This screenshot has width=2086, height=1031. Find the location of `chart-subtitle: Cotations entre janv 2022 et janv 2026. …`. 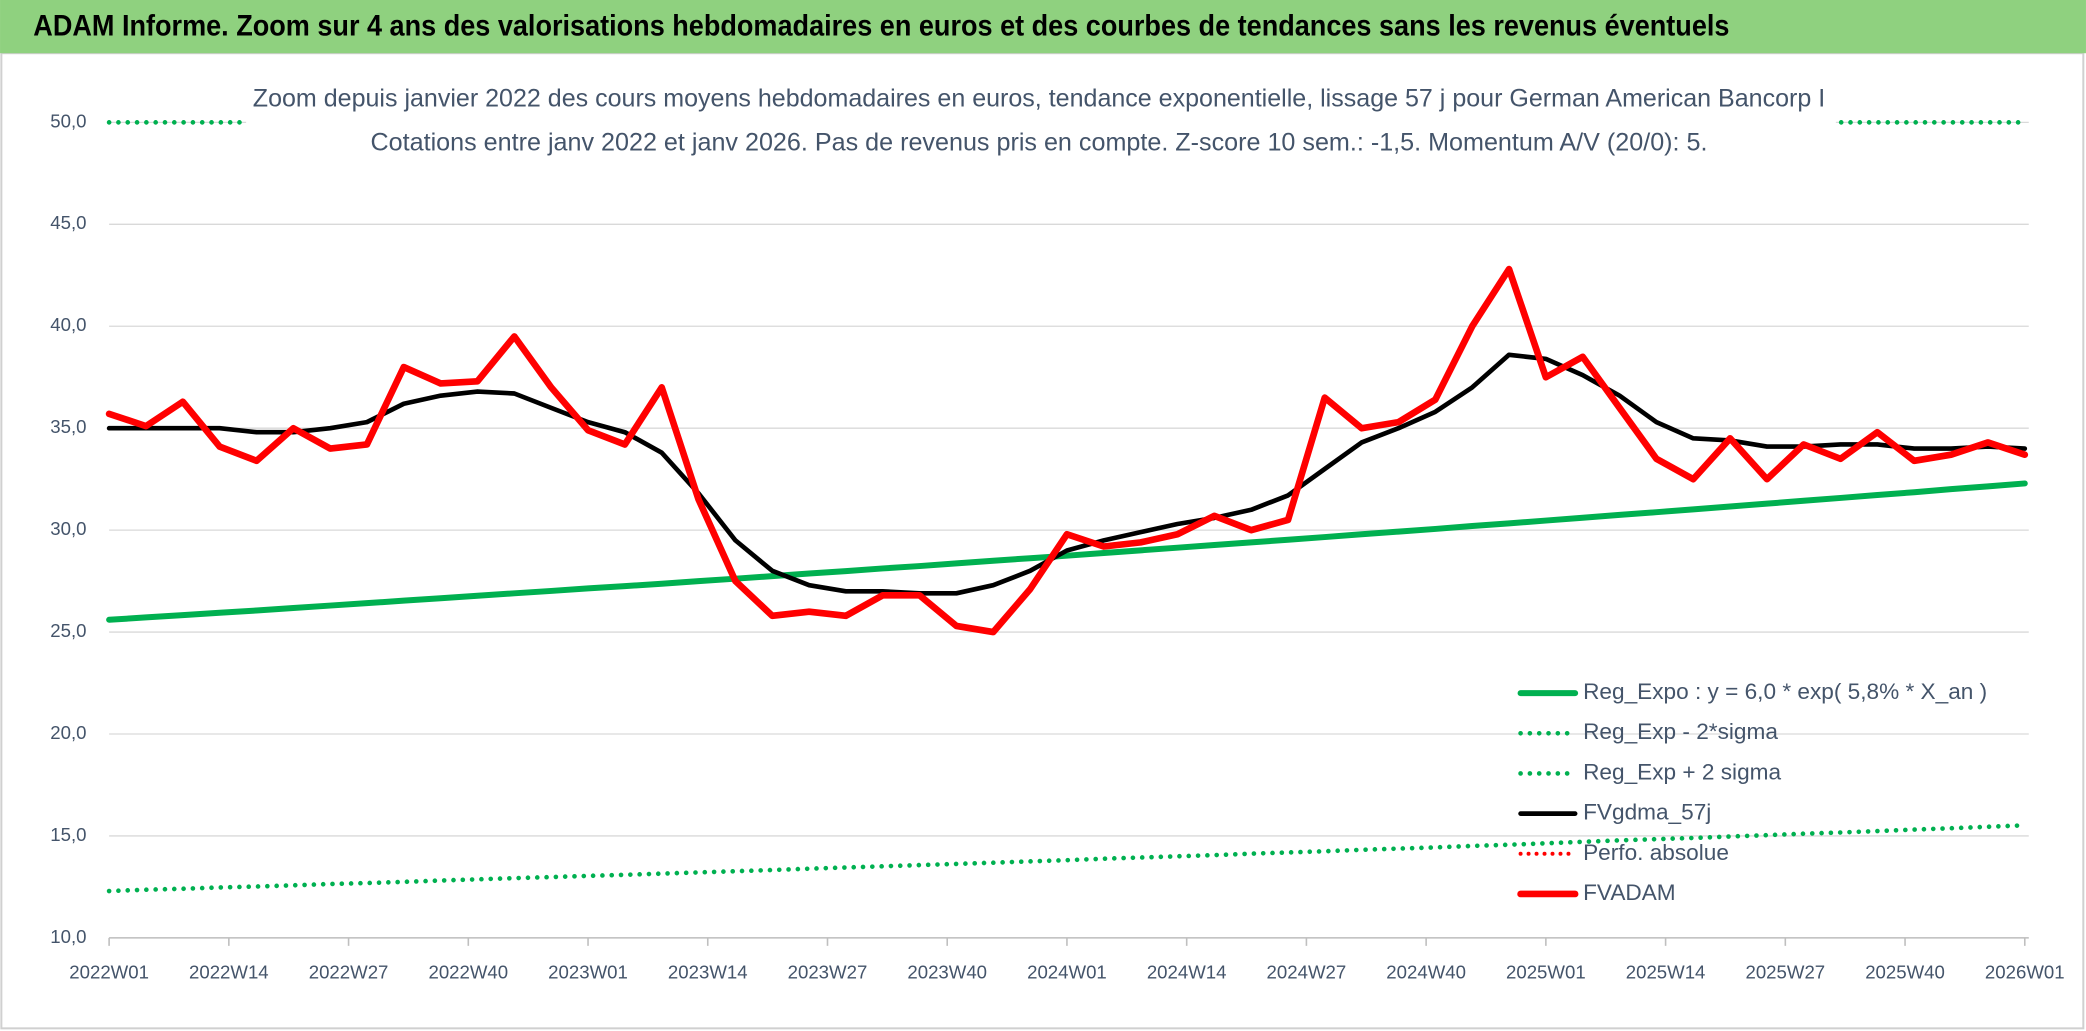

chart-subtitle: Cotations entre janv 2022 et janv 2026. … is located at coordinates (1039, 142).